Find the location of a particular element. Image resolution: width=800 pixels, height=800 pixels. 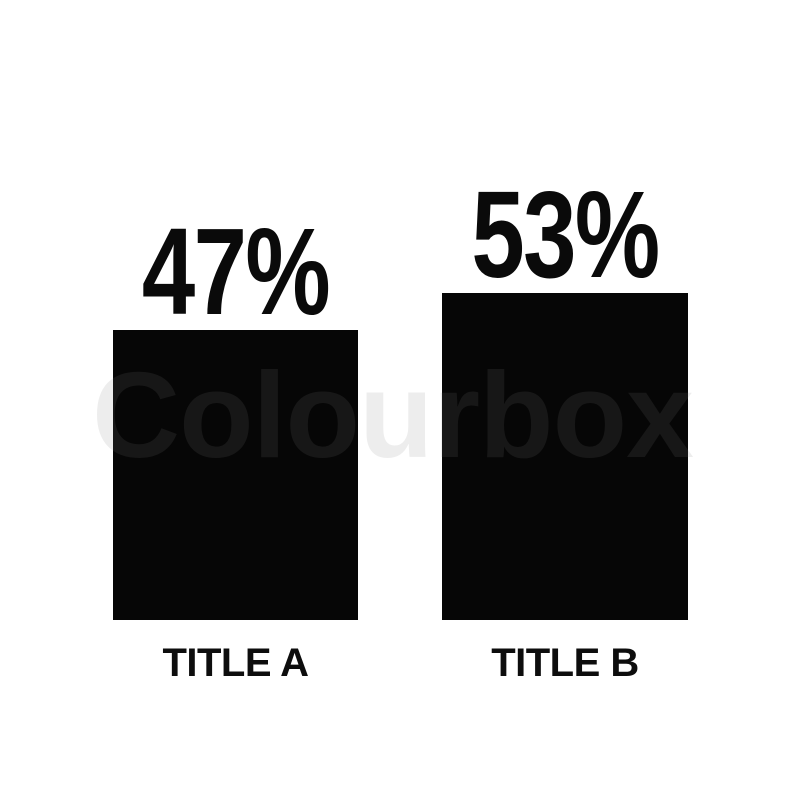

bar-value-label-b: 53% is located at coordinates (565, 235).